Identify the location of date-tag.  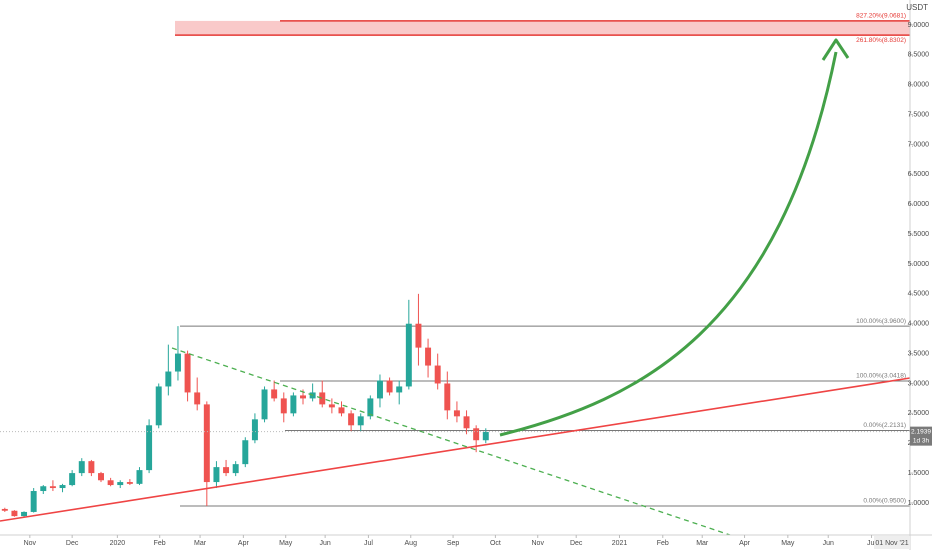
(892, 542).